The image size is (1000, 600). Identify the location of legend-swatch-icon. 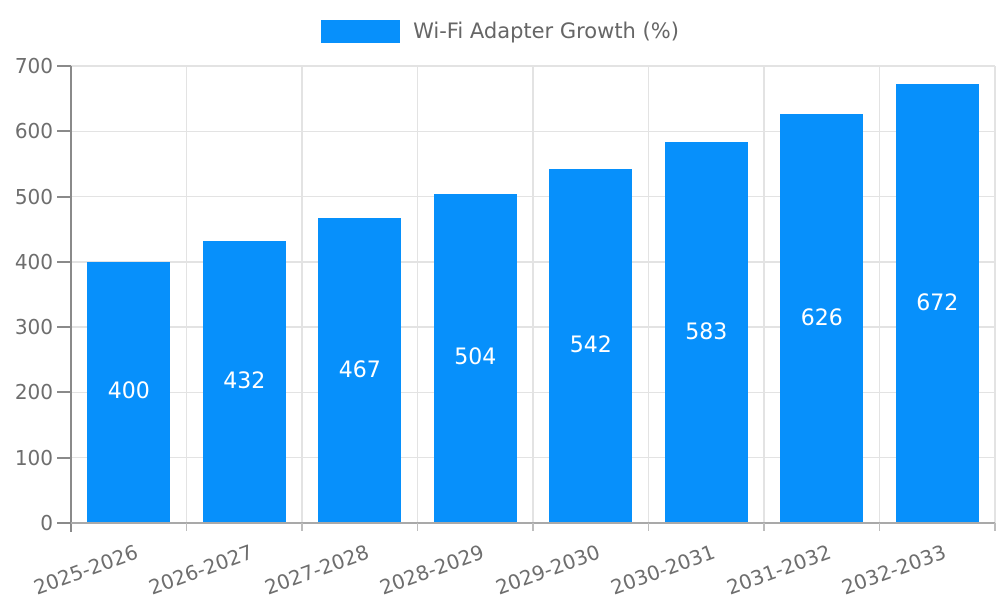
(361, 31).